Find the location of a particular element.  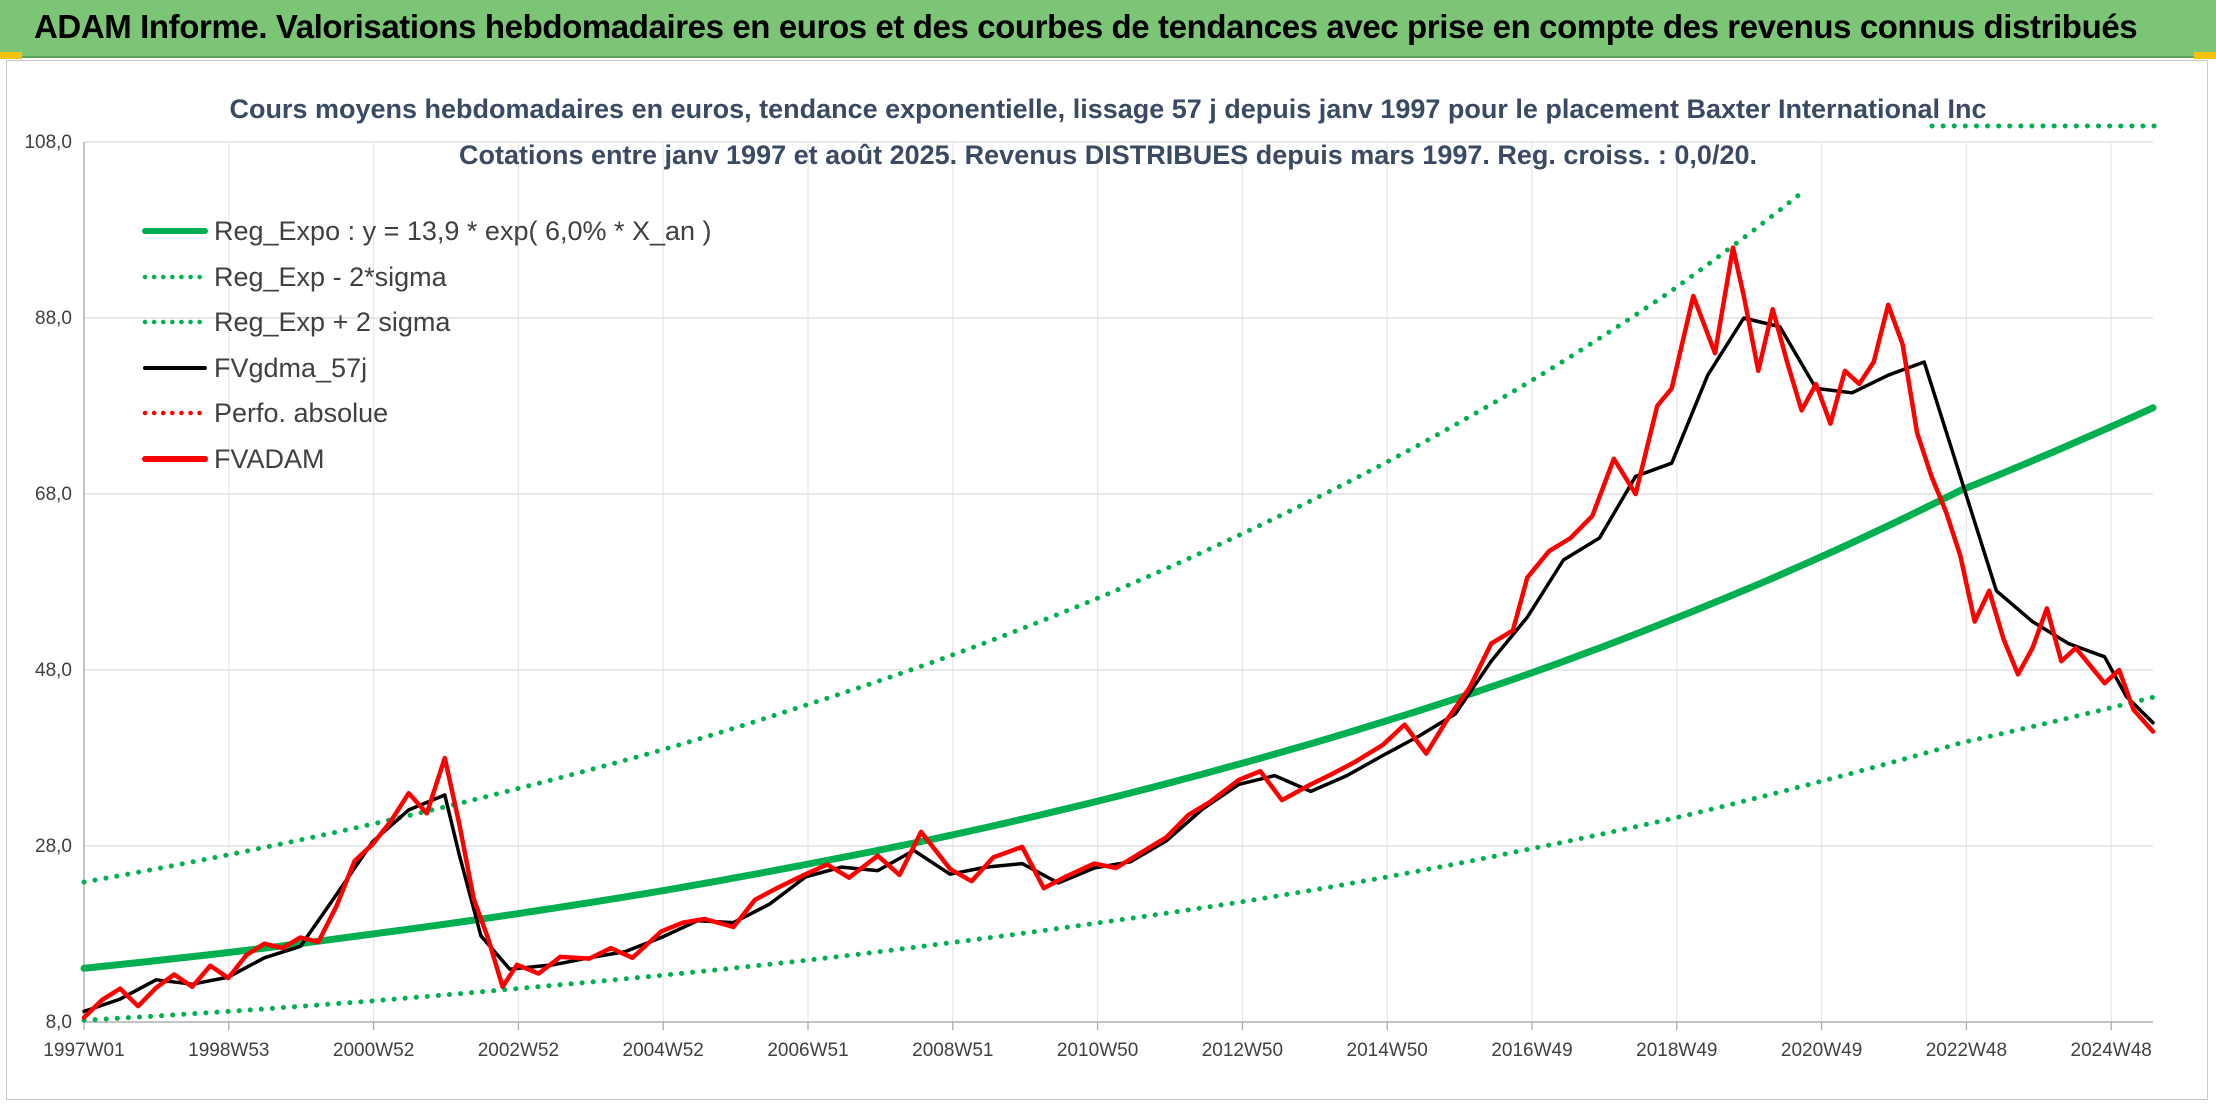

x-tick-label: 2016W49 is located at coordinates (1531, 1050).